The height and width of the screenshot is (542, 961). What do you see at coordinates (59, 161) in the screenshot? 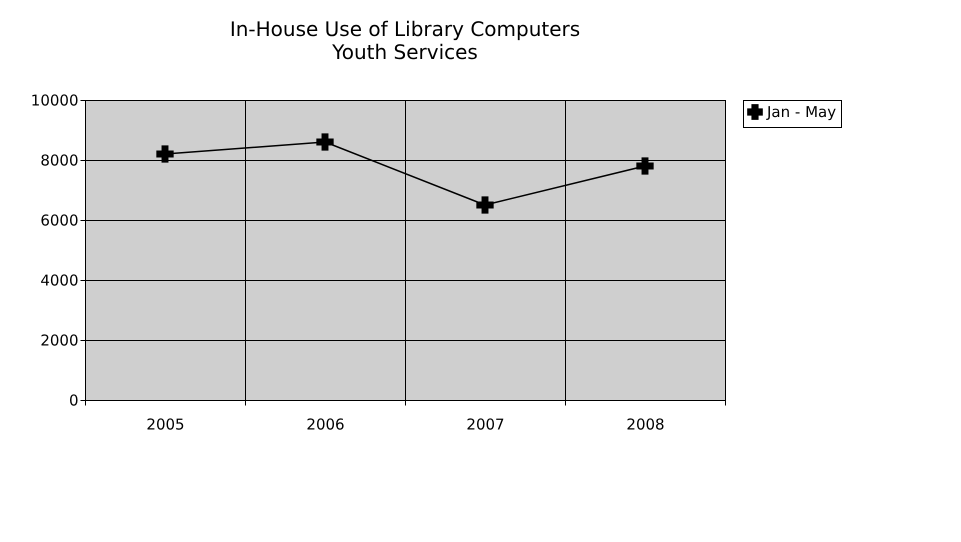
I see `y-tick-label: 8000` at bounding box center [59, 161].